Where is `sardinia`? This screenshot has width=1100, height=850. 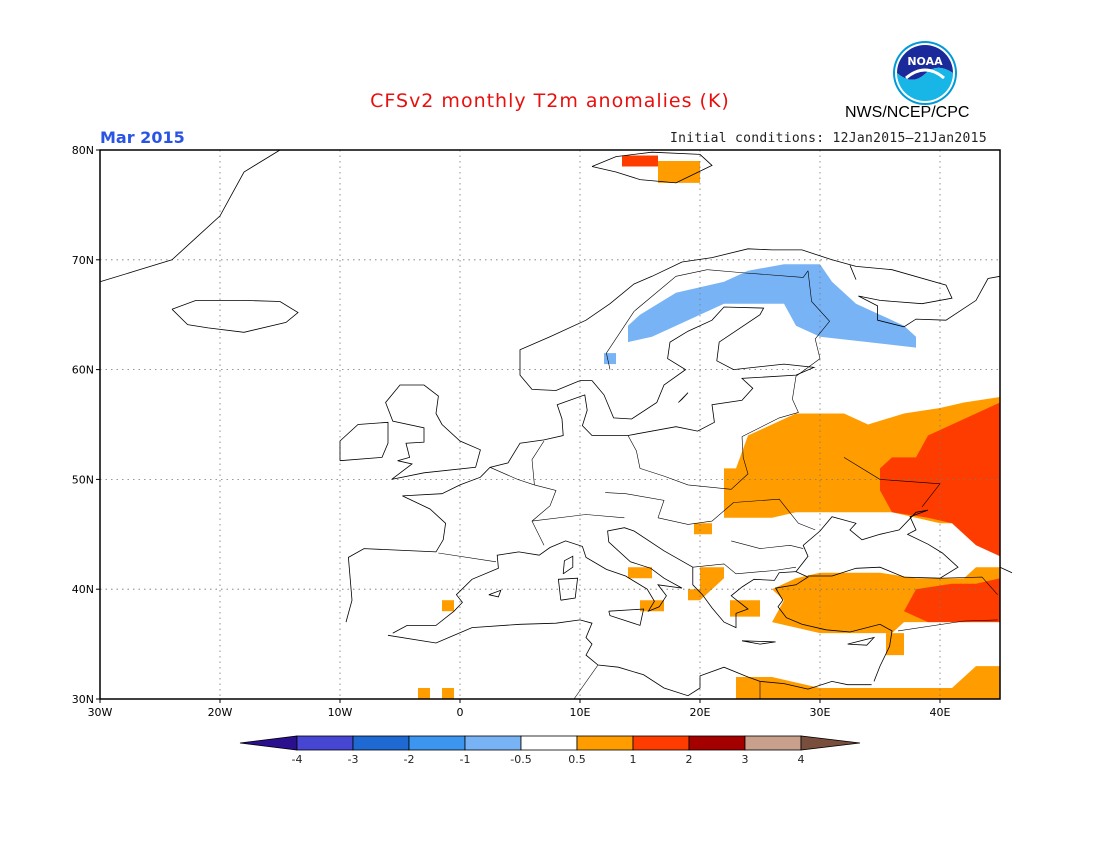 sardinia is located at coordinates (568, 589).